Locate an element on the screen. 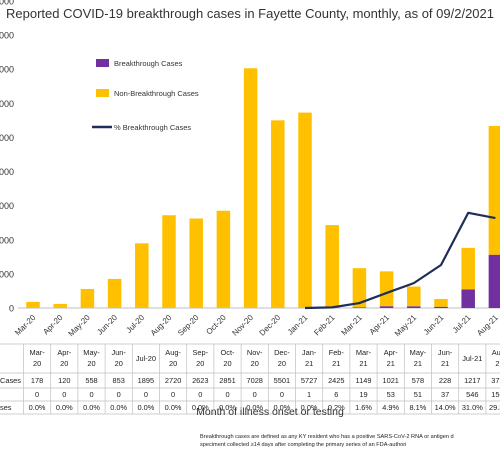 This screenshot has height=458, width=500. x-tick-label: Dec-20 is located at coordinates (270, 325).